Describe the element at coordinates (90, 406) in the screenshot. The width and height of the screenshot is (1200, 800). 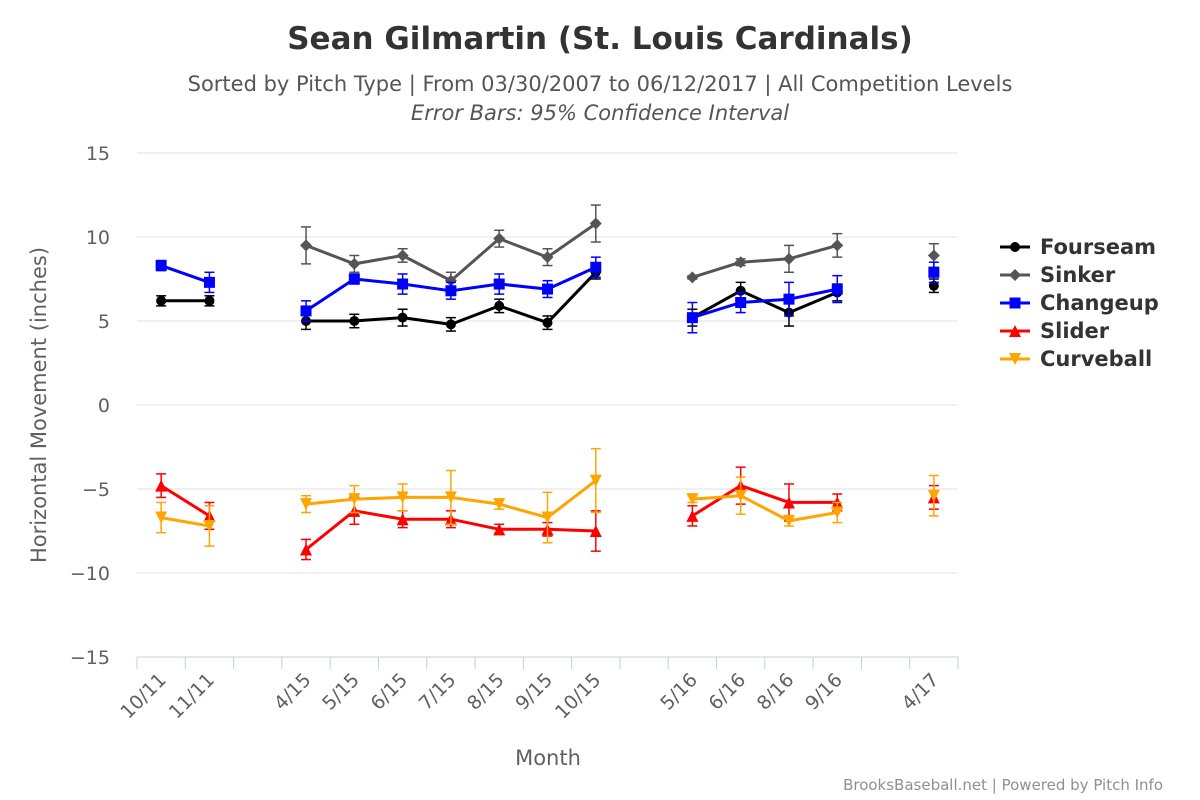
I see `y-axis-tick-labels: 15 10 5 0 −5 −10 −15` at that location.